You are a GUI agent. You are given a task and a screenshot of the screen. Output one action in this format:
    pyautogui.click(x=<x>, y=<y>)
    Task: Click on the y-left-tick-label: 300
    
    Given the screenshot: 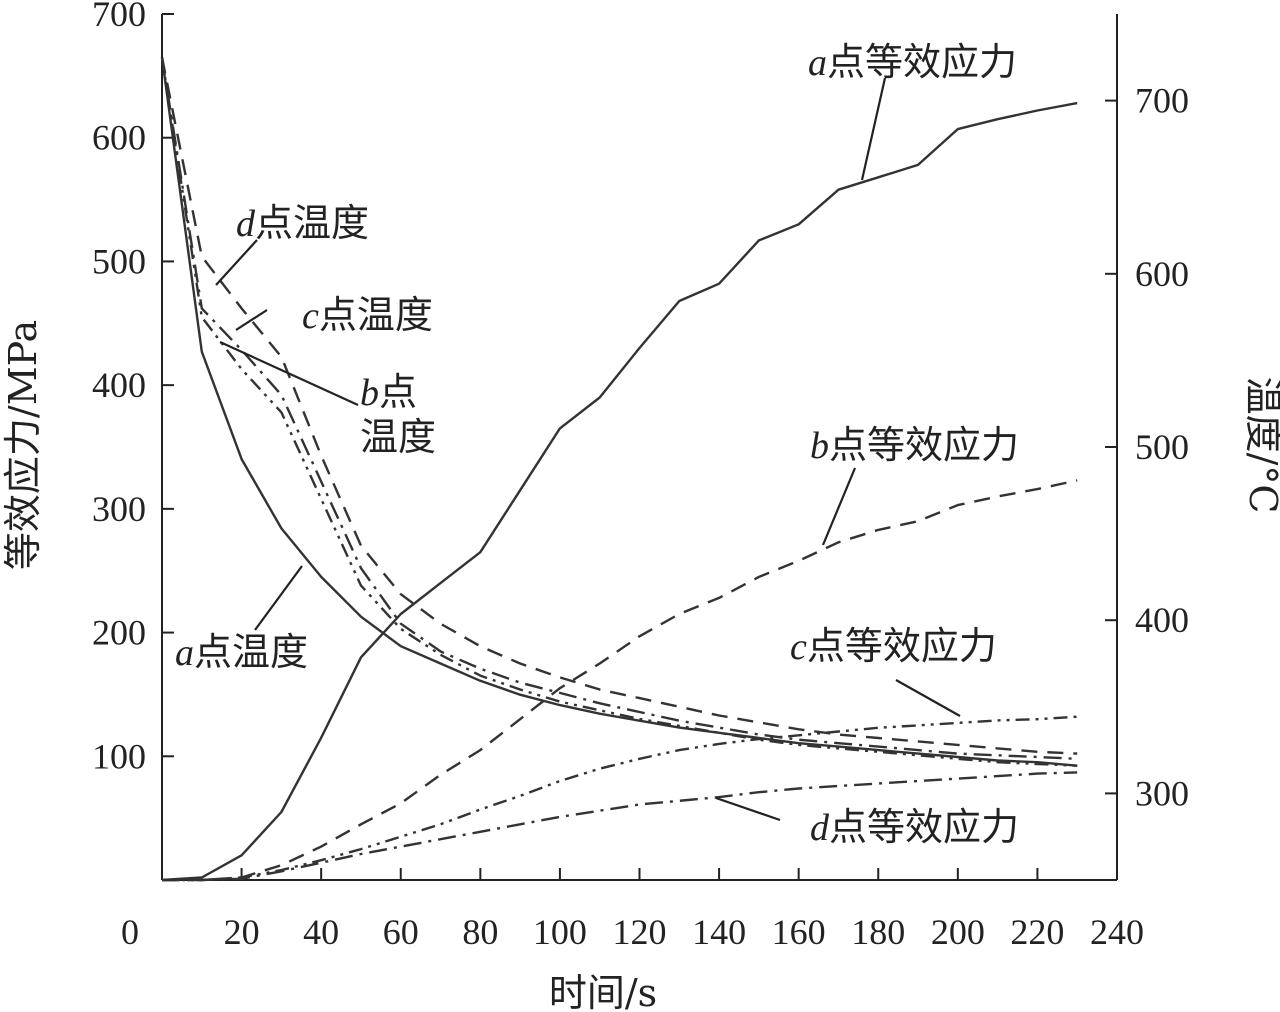 What is the action you would take?
    pyautogui.click(x=119, y=509)
    